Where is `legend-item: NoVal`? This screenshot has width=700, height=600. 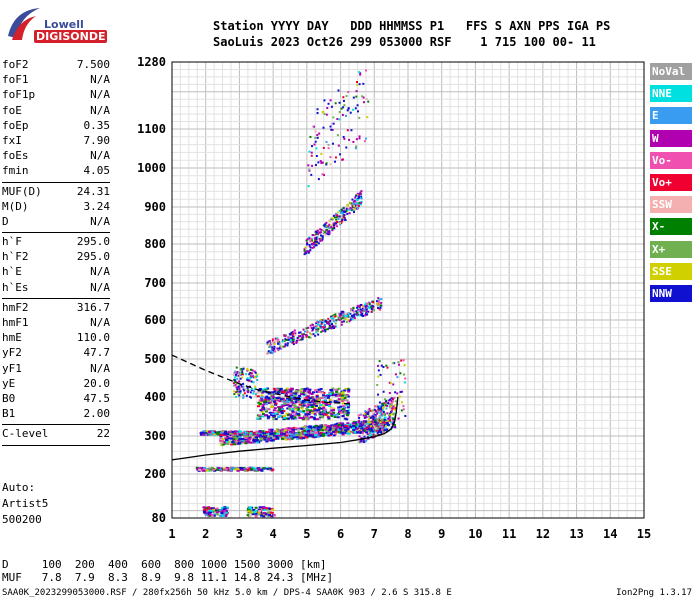
legend-item: NoVal is located at coordinates (671, 71).